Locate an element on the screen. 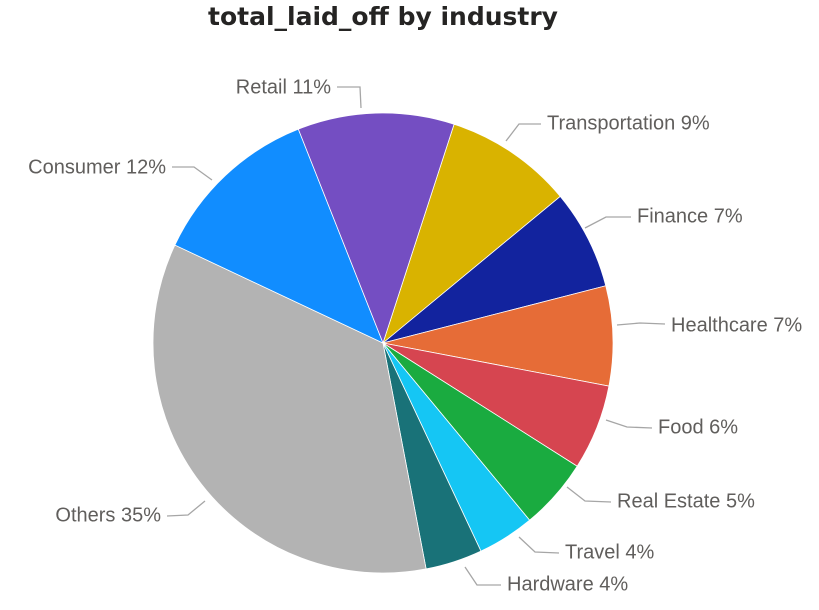 This screenshot has height=610, width=819. slice-label-real-estate: Real Estate 5% is located at coordinates (686, 501).